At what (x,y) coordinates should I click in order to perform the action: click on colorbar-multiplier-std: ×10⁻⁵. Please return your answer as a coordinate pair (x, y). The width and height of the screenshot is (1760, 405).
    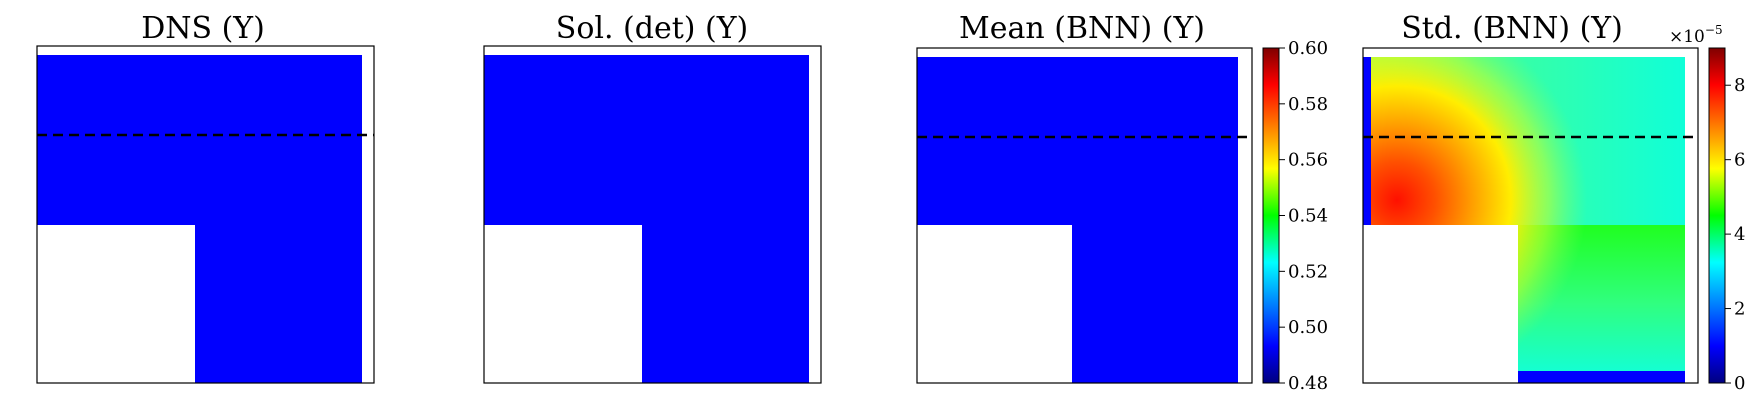
    Looking at the image, I should click on (1696, 35).